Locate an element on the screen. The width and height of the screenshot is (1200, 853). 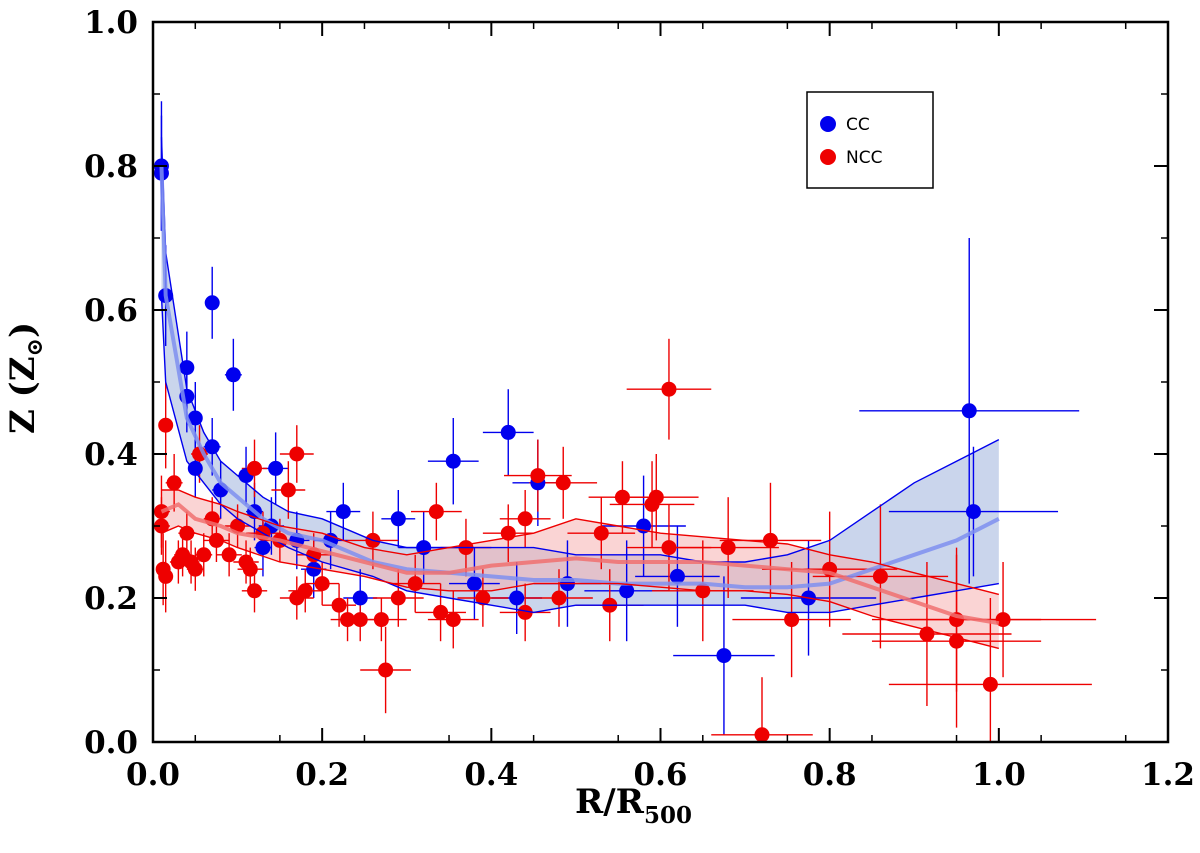
y-tick-label: 0.2 is located at coordinates (111, 599).